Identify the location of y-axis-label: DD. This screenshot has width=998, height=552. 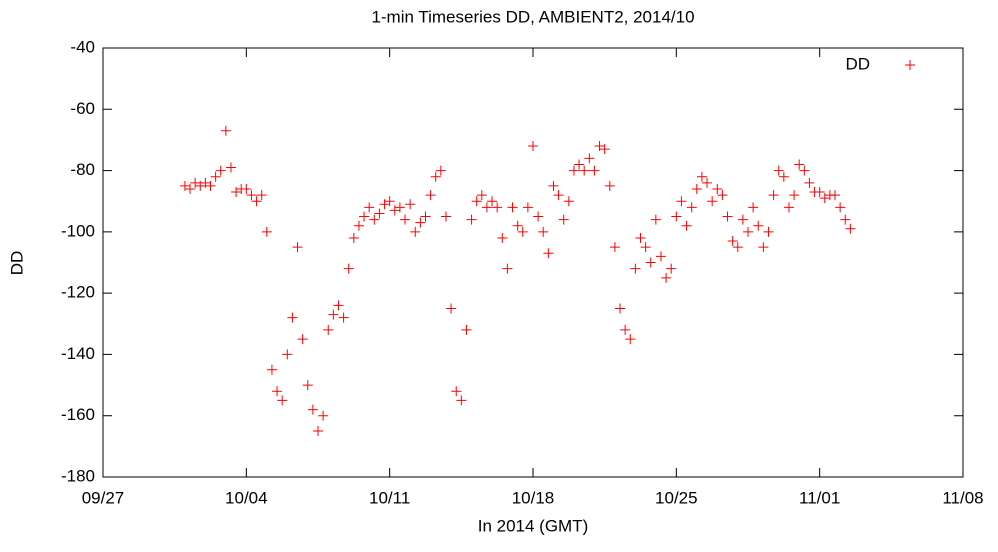
(16, 263).